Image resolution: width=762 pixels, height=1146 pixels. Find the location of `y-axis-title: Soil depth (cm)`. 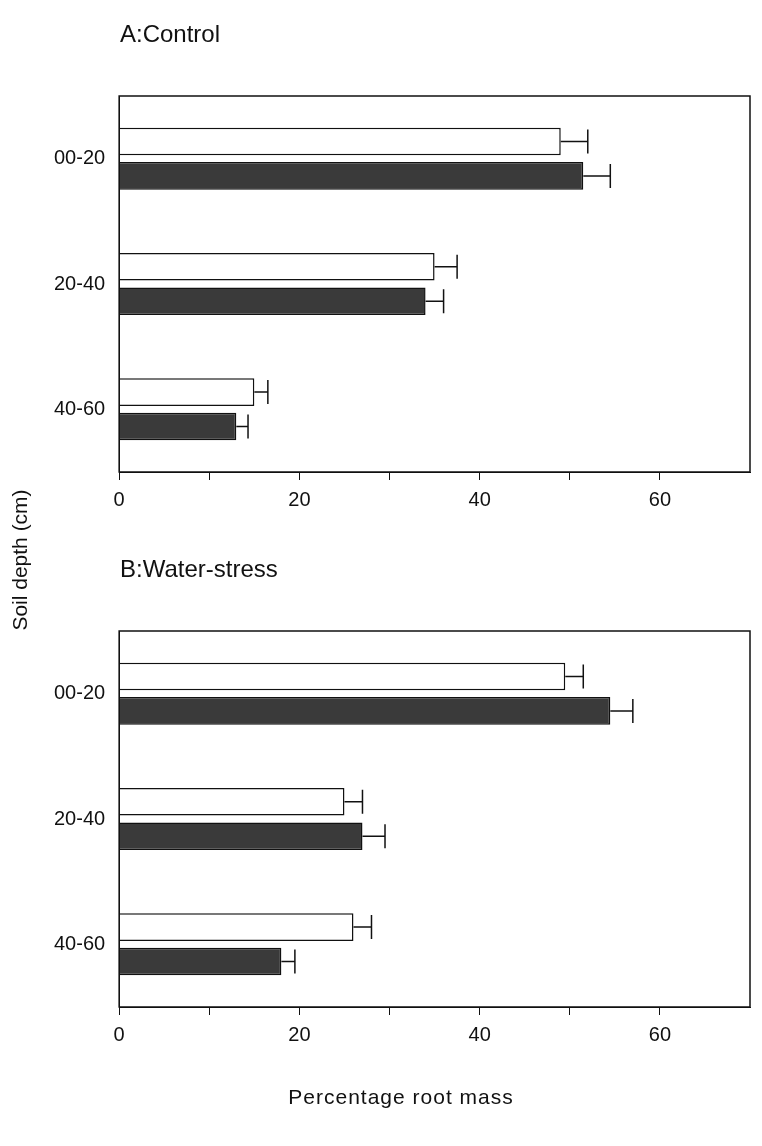

y-axis-title: Soil depth (cm) is located at coordinates (20, 560).